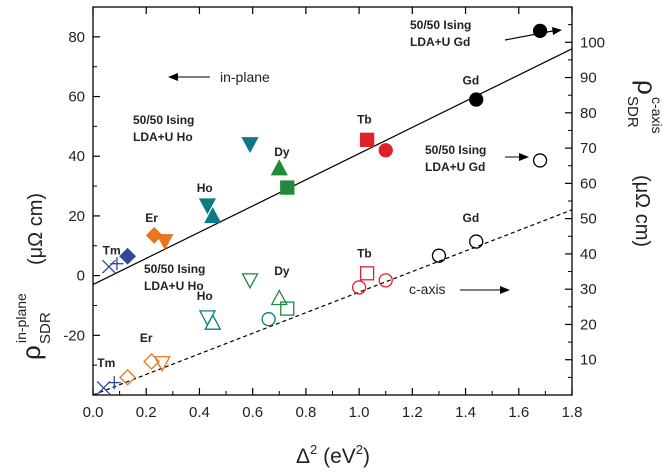 The width and height of the screenshot is (664, 472). Describe the element at coordinates (174, 277) in the screenshot. I see `callout-ho-c-axis: 50/50 Ising LDA+U Ho` at that location.